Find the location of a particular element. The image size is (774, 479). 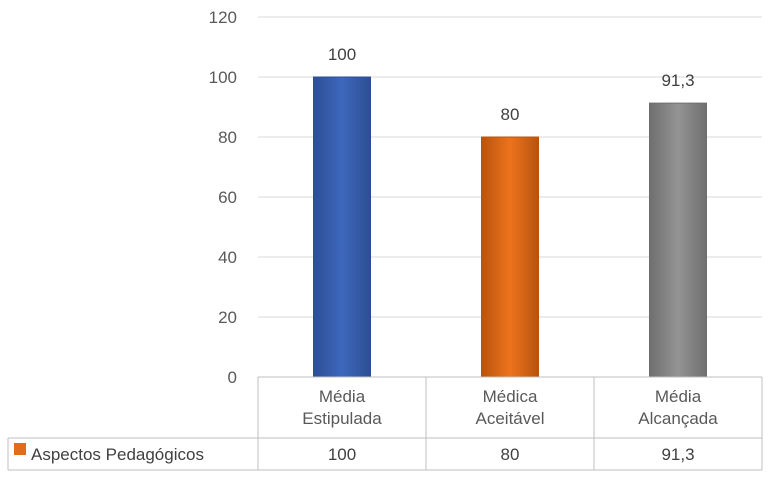

y-tick-label: 20 is located at coordinates (227, 317).